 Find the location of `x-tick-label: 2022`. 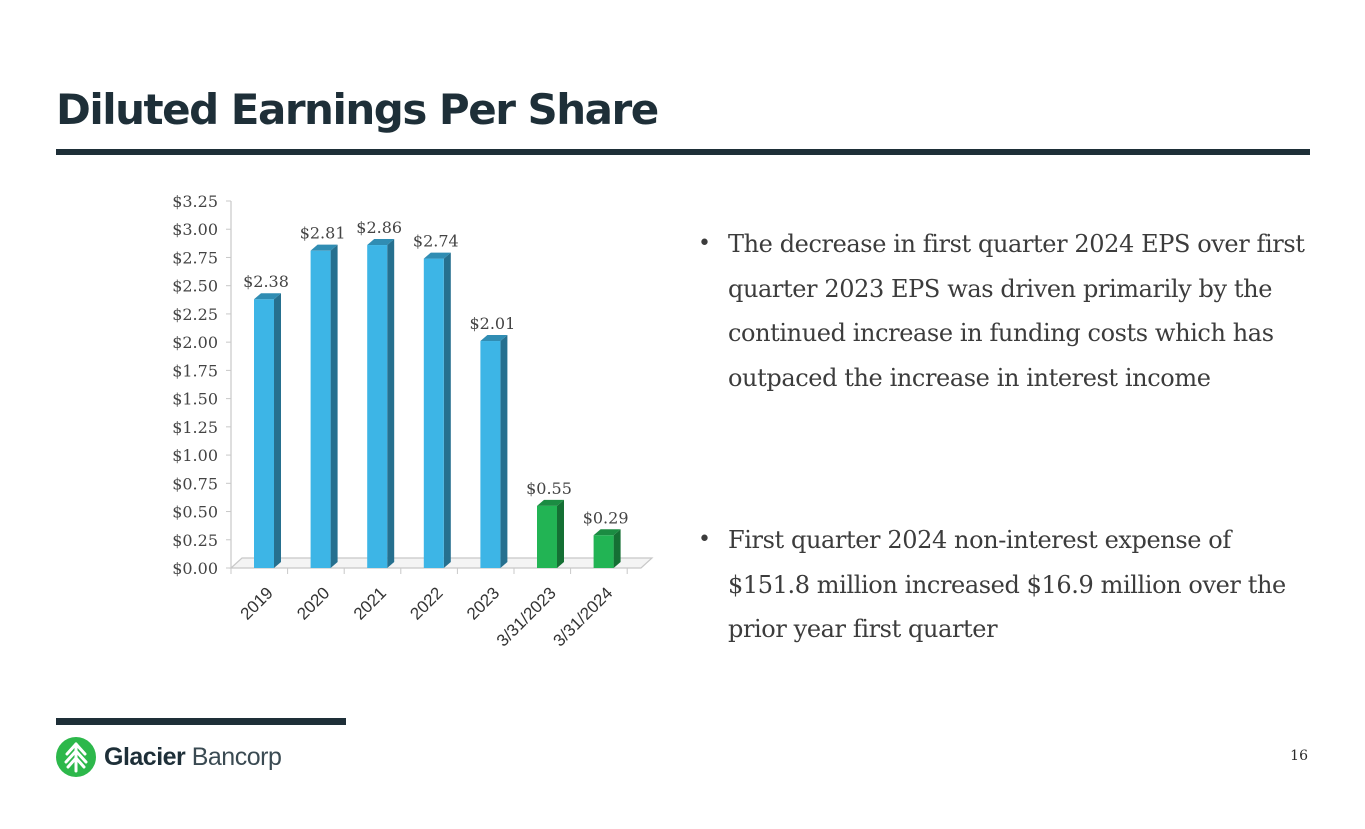

x-tick-label: 2022 is located at coordinates (426, 603).